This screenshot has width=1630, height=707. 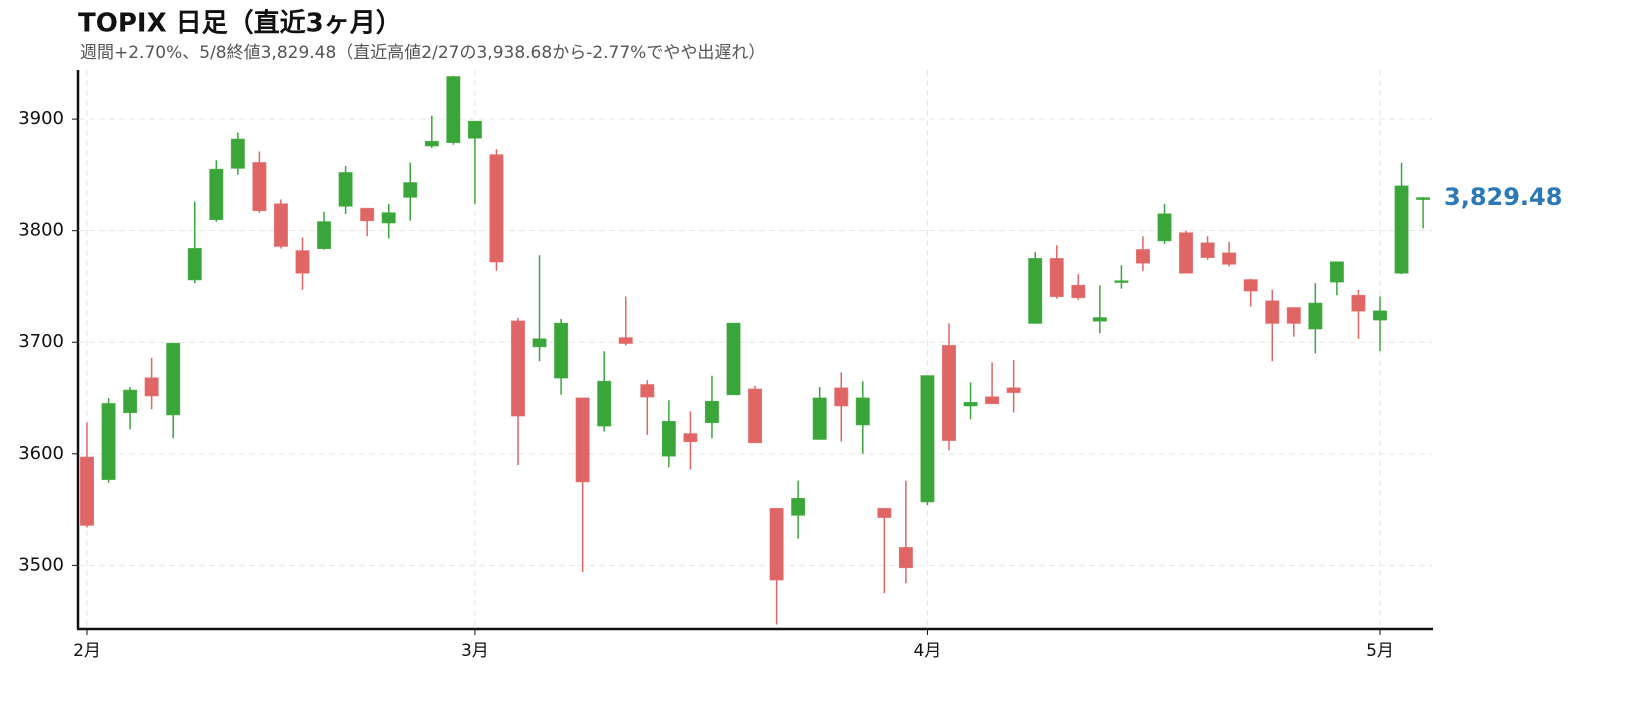 What do you see at coordinates (928, 651) in the screenshot?
I see `x-tick-label: 4月` at bounding box center [928, 651].